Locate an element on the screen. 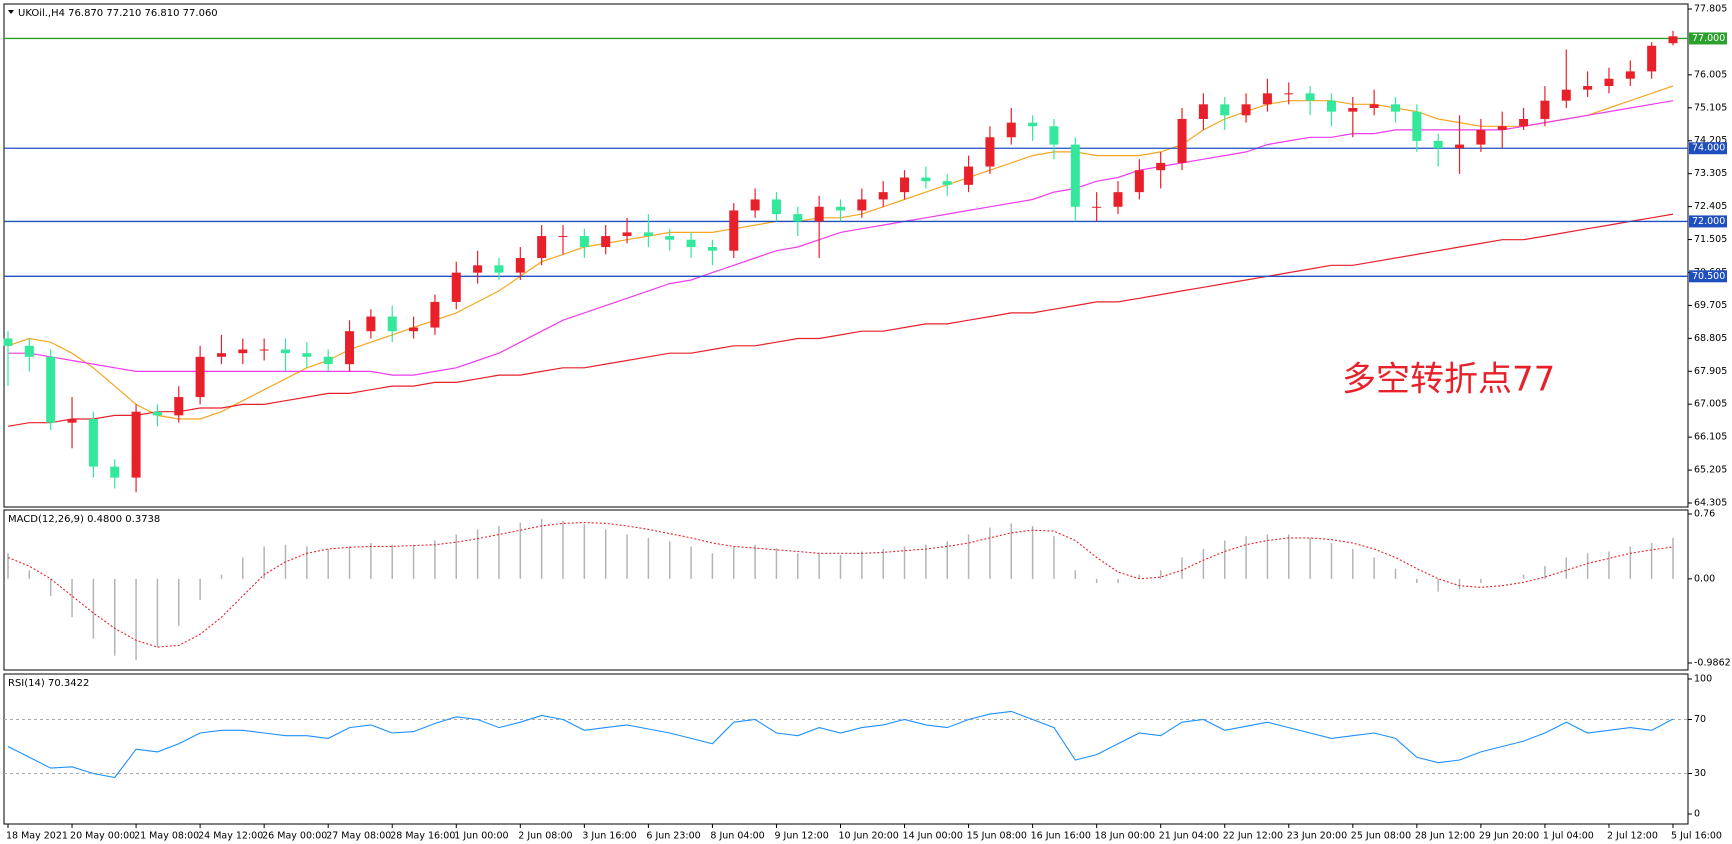 Image resolution: width=1732 pixels, height=844 pixels. x-tick-label: 6 Jun 23:00 is located at coordinates (673, 836).